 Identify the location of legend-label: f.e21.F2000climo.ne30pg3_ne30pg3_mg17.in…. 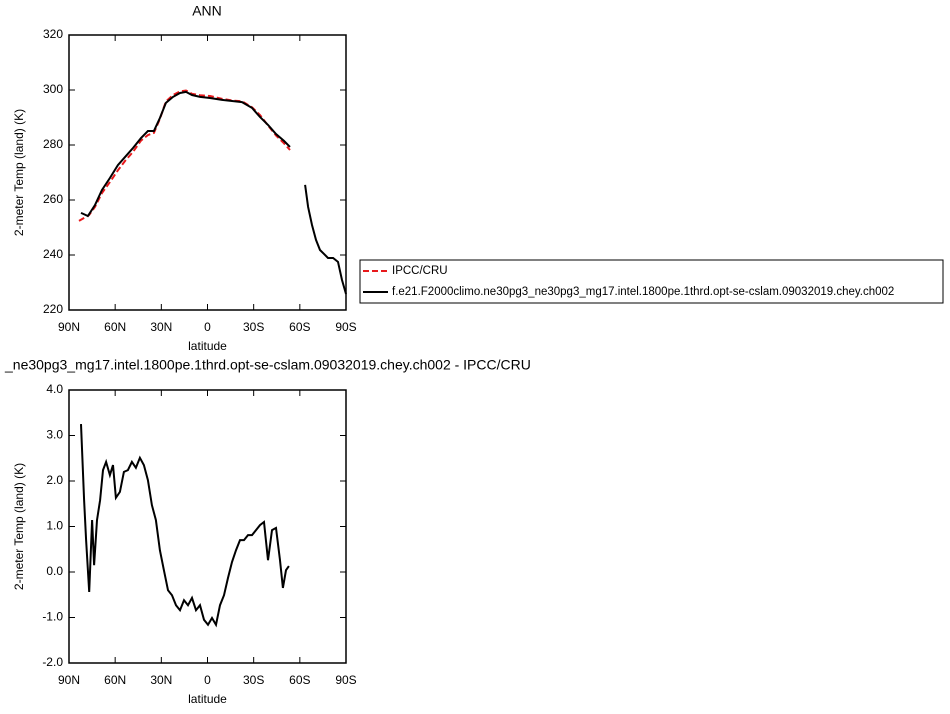
(643, 292).